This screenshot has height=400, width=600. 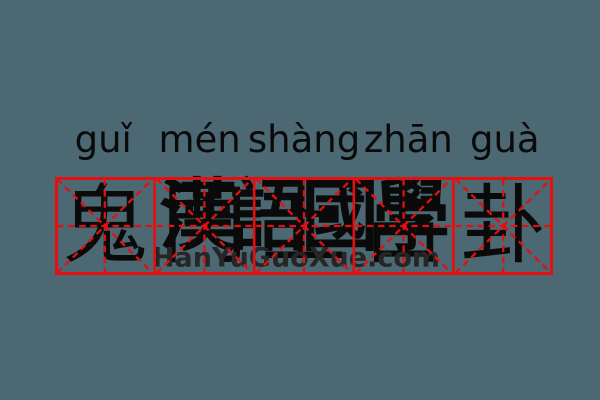 I want to click on pinyin-syllable: guǐ, so click(x=103, y=139).